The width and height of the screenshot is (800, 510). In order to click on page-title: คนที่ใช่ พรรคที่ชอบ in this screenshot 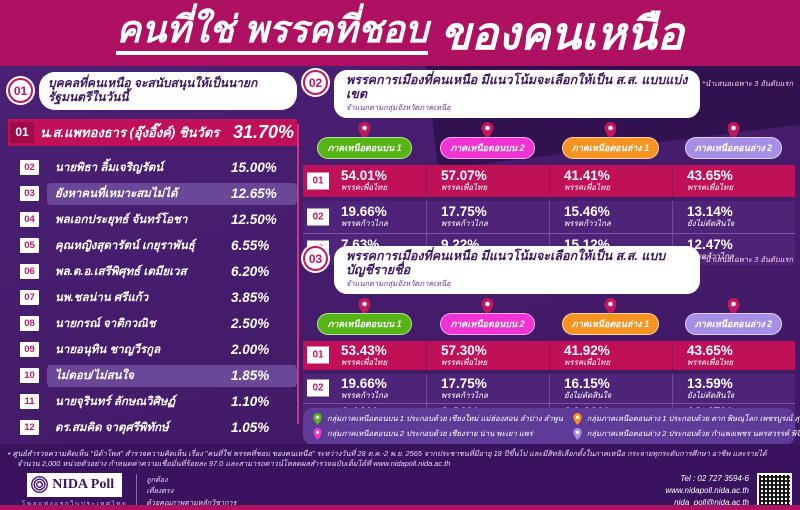, I will do `click(272, 33)`.